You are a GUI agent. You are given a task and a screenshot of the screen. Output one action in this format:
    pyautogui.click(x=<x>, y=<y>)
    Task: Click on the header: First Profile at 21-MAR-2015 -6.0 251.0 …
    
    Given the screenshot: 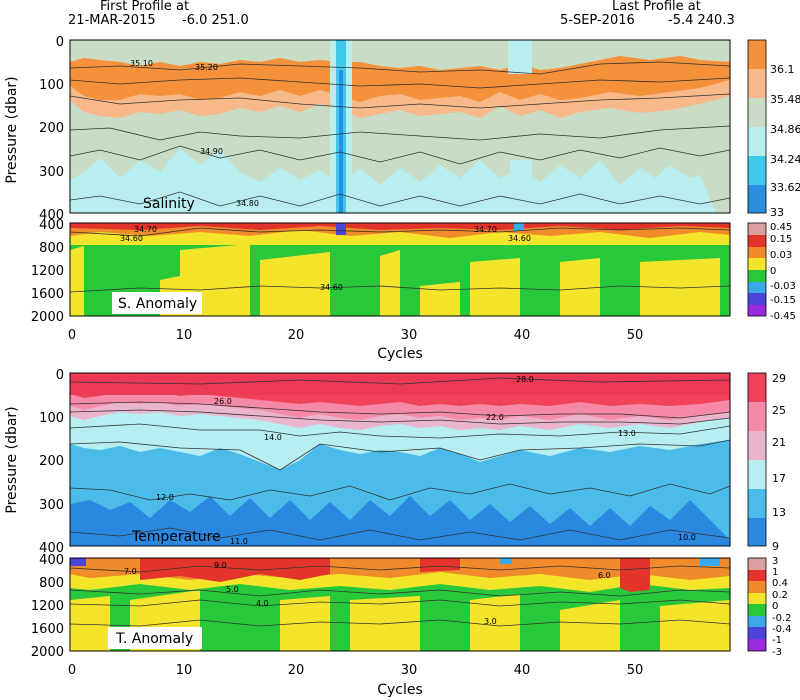 What is the action you would take?
    pyautogui.click(x=401, y=14)
    